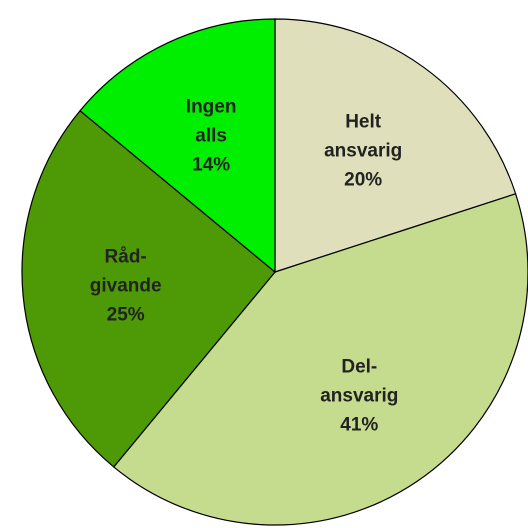 This screenshot has width=528, height=528. What do you see at coordinates (211, 165) in the screenshot?
I see `value-label: 14%` at bounding box center [211, 165].